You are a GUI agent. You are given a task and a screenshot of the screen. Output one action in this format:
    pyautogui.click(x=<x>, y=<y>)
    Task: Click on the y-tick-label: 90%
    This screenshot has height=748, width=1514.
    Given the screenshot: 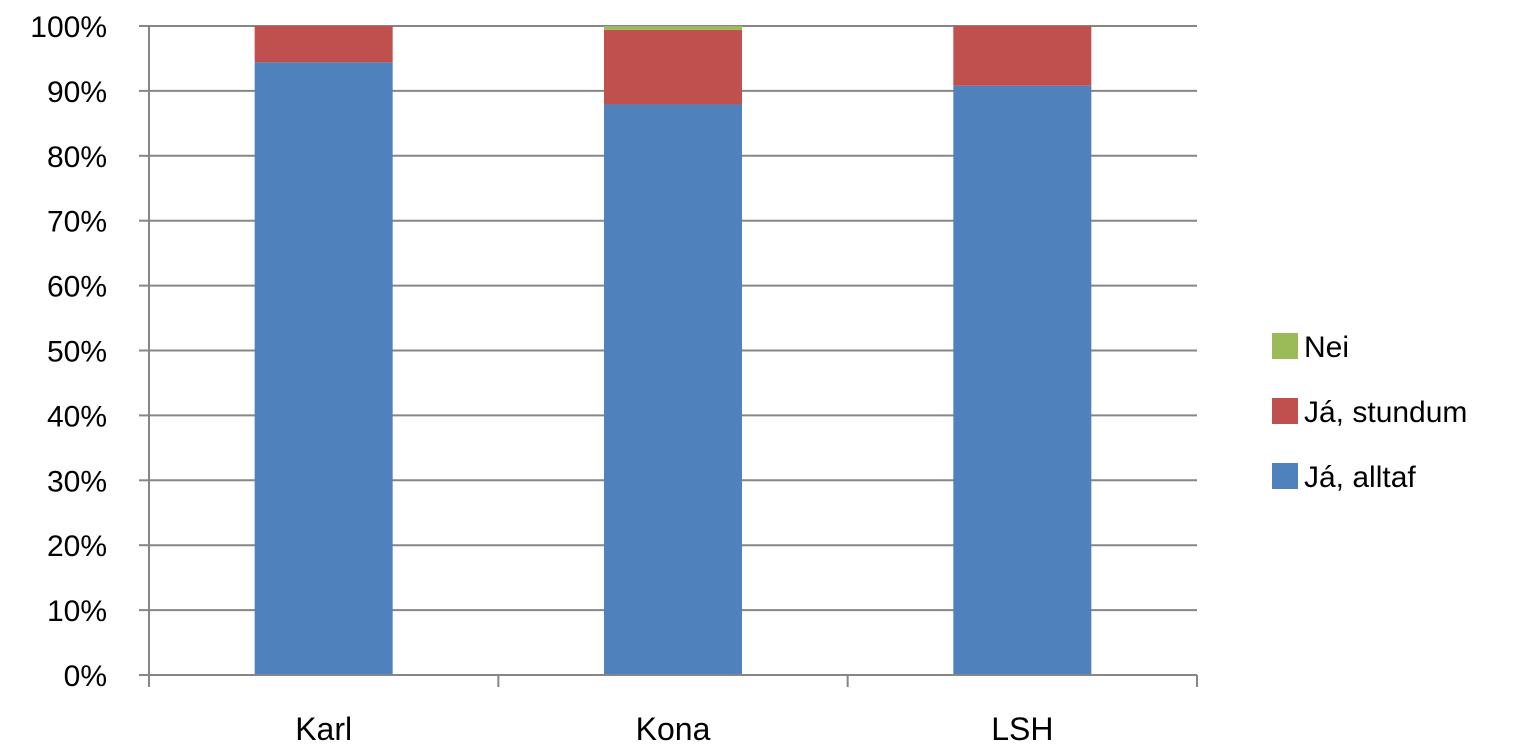 What is the action you would take?
    pyautogui.click(x=77, y=92)
    